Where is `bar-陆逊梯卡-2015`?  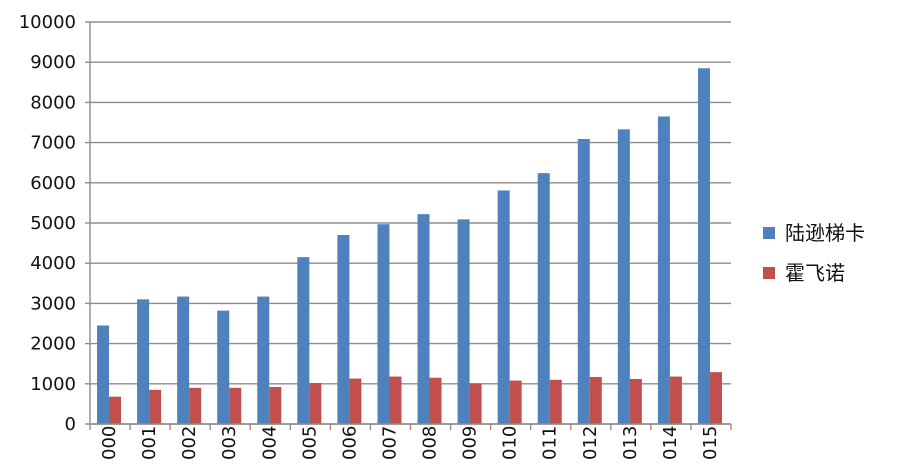
bar-陆逊梯卡-2015 is located at coordinates (703, 246).